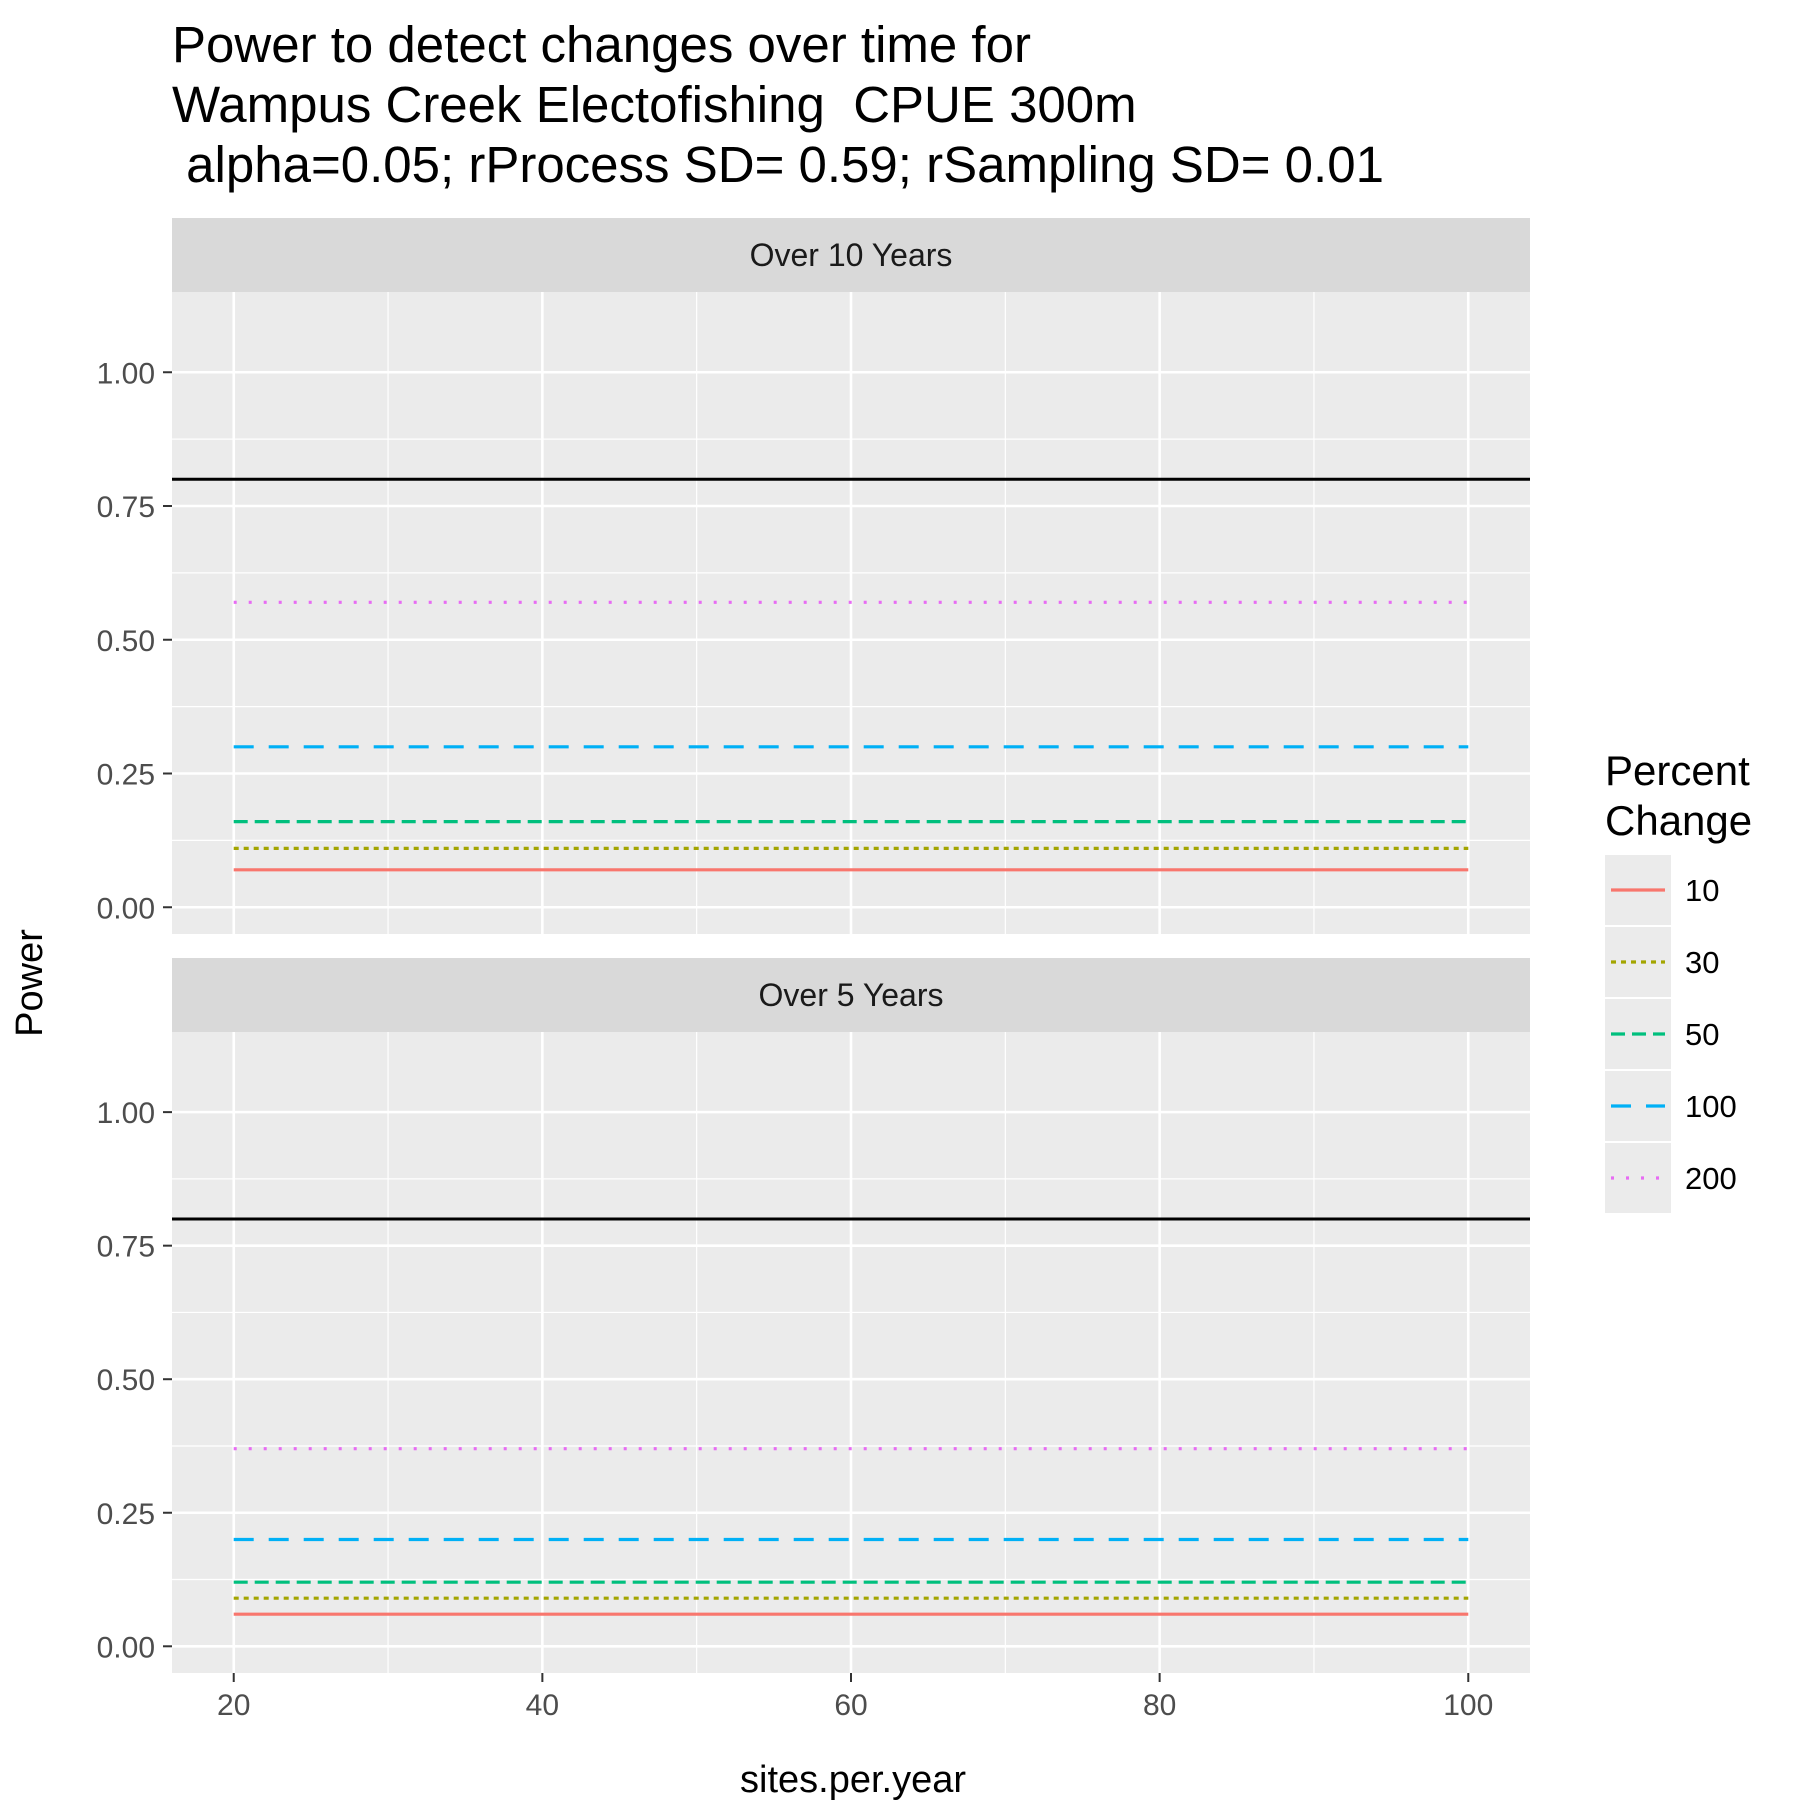 The height and width of the screenshot is (1800, 1800). What do you see at coordinates (1638, 1178) in the screenshot?
I see `legend-key-background` at bounding box center [1638, 1178].